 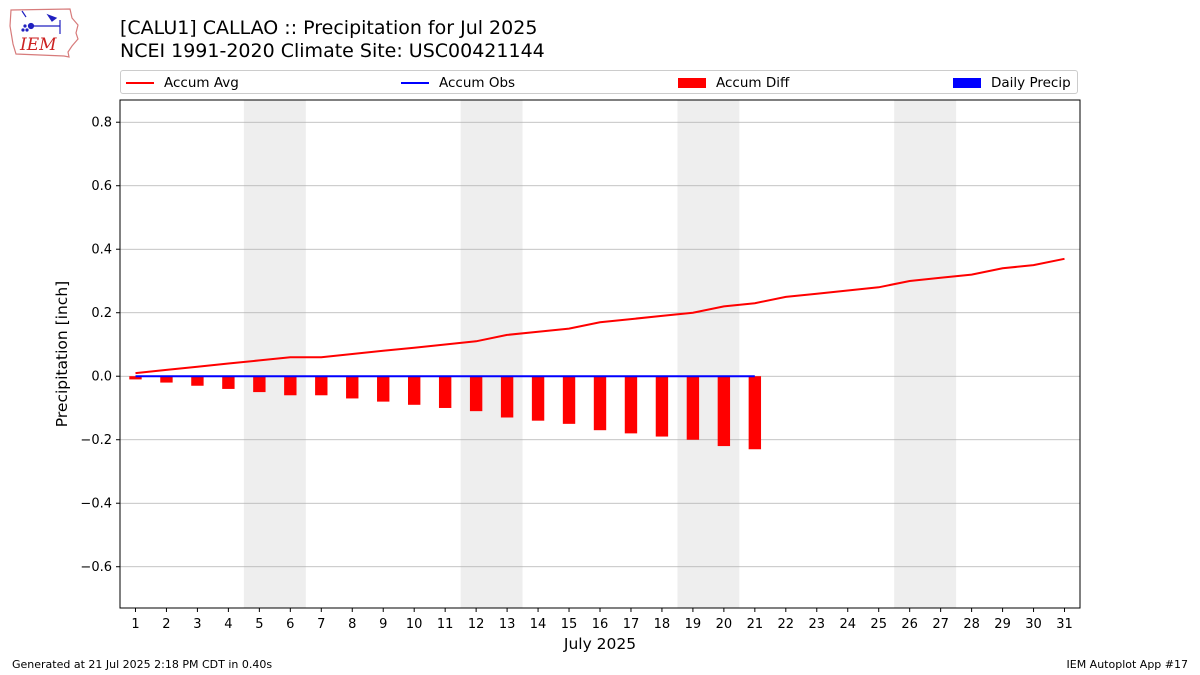 What do you see at coordinates (96, 440) in the screenshot?
I see `y-tick-label: −0.2` at bounding box center [96, 440].